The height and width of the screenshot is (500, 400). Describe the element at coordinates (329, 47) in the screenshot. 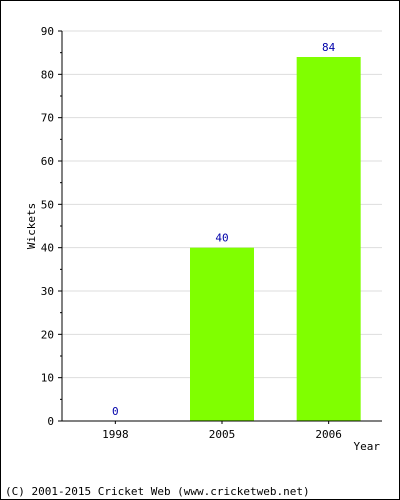

I see `value-label: 84` at that location.